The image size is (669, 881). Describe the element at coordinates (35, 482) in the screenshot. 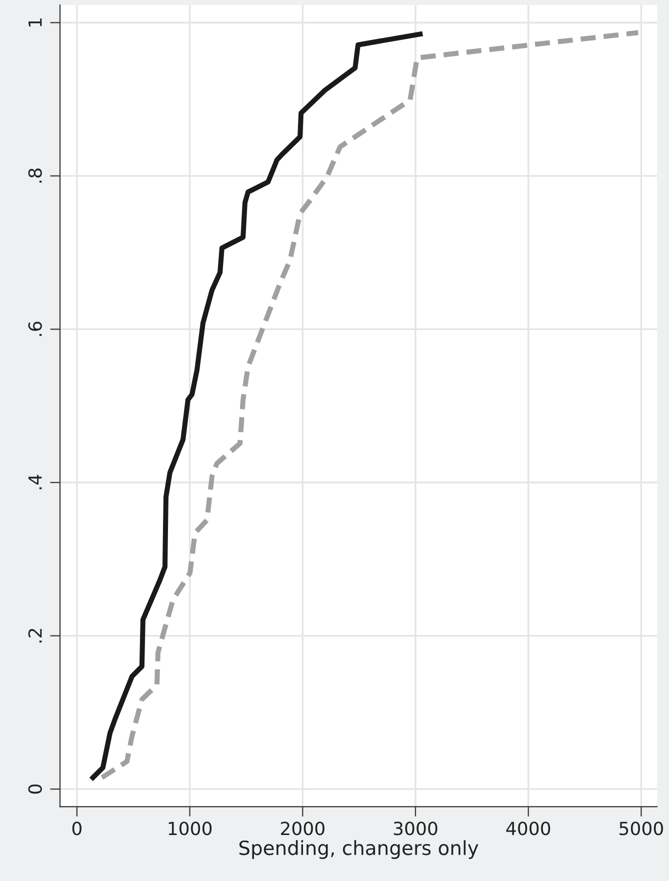

I see `y-tick-label: .4` at that location.